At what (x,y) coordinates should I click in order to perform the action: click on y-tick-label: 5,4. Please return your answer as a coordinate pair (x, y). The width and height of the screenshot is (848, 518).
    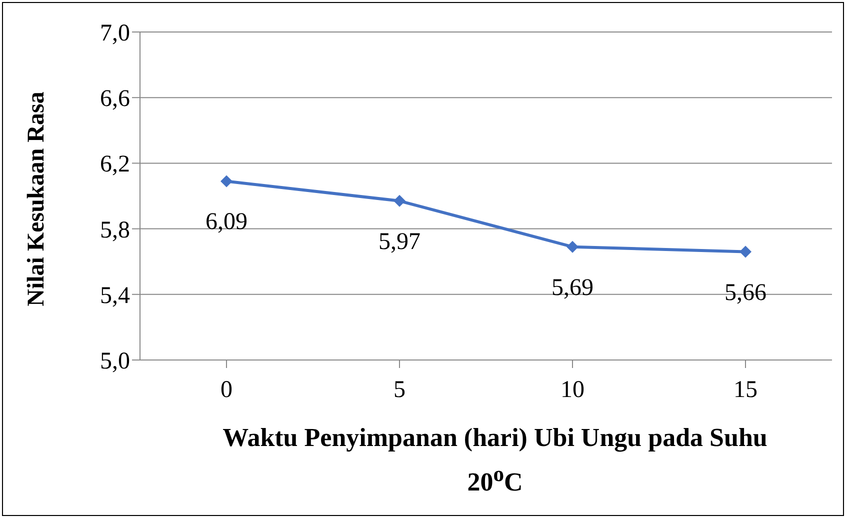
    Looking at the image, I should click on (115, 295).